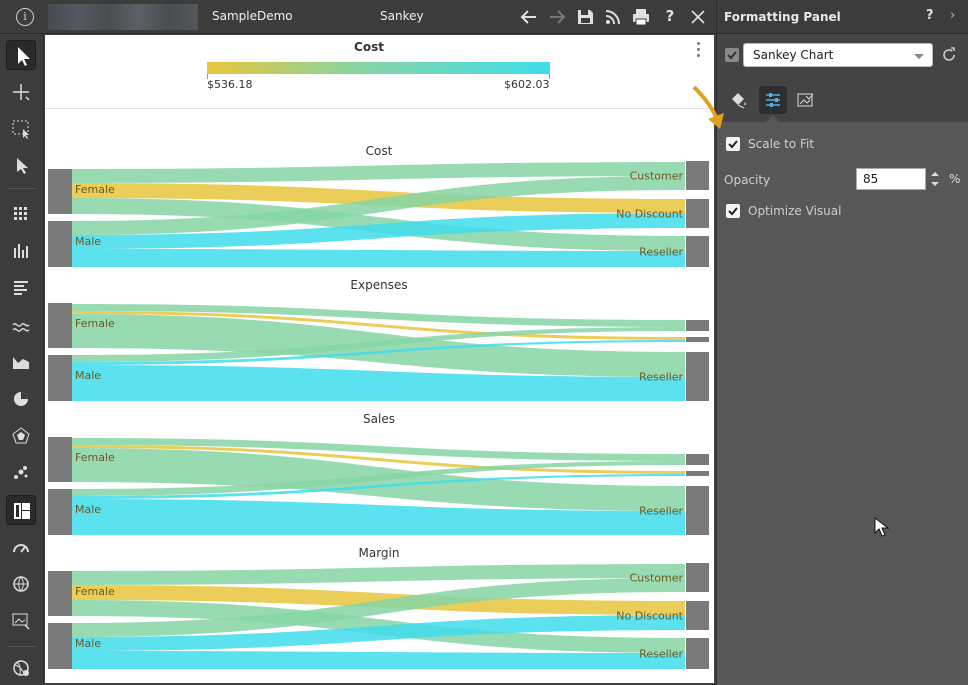  Describe the element at coordinates (670, 16) in the screenshot. I see `help-icon: ?` at that location.